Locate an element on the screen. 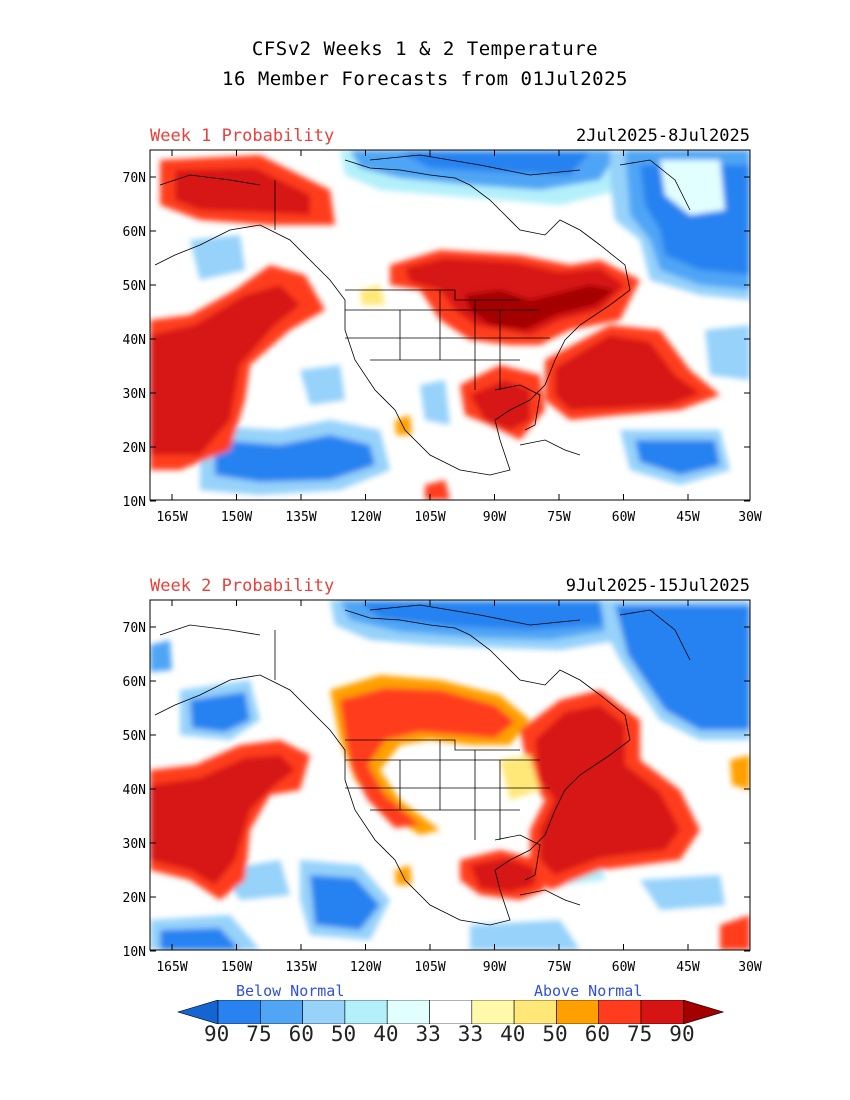  legend-above-label: Above Normal is located at coordinates (588, 991).